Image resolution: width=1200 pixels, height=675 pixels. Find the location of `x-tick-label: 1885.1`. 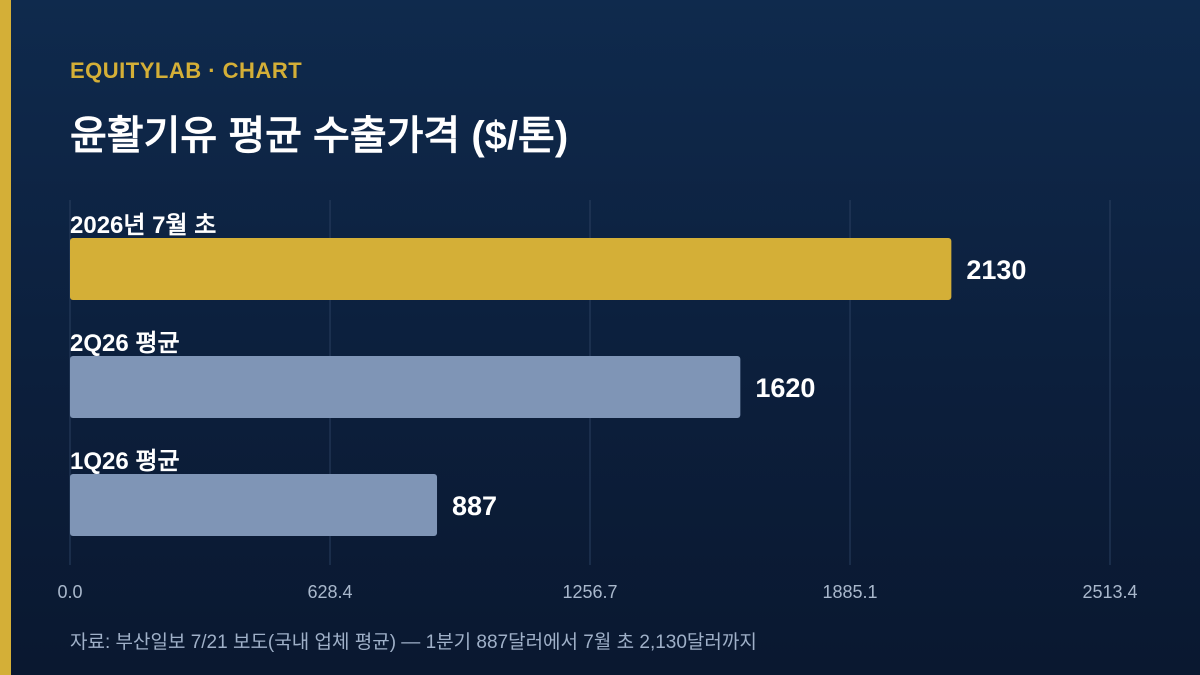

x-tick-label: 1885.1 is located at coordinates (849, 592).